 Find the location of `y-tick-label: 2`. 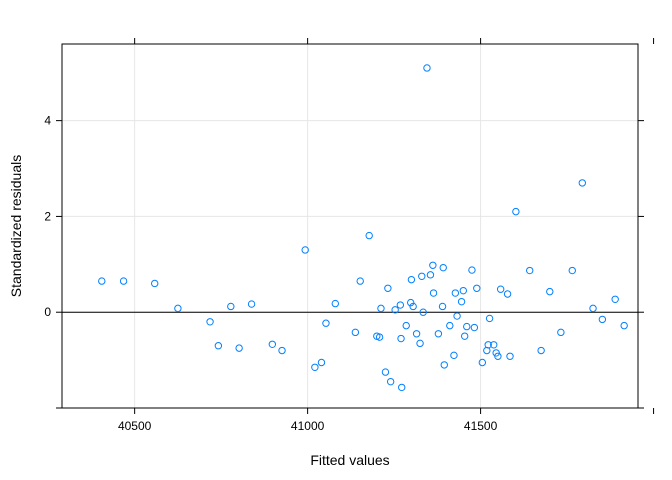

y-tick-label: 2 is located at coordinates (47, 216).